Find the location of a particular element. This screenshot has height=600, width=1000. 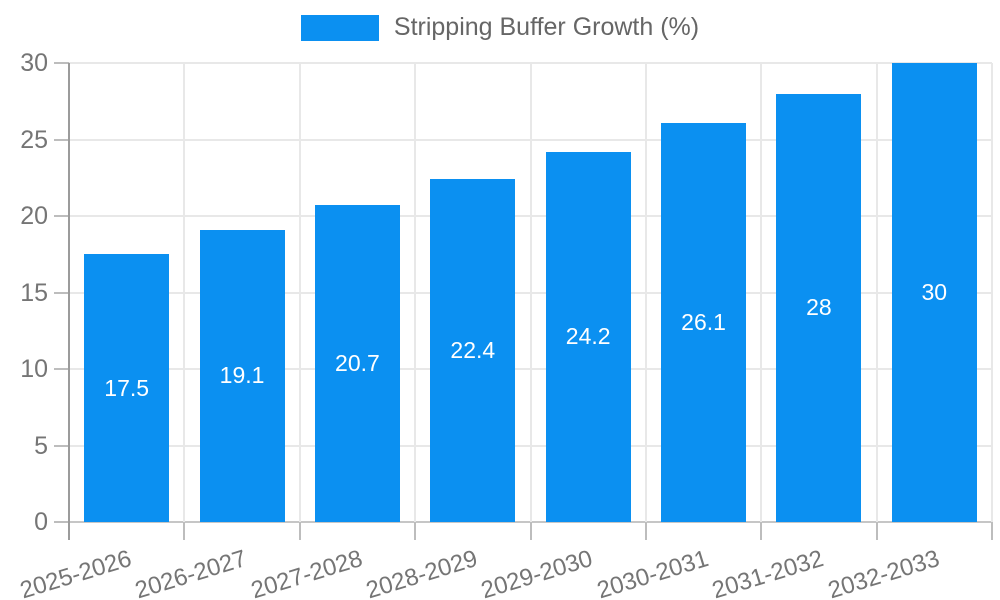

x-tick-label: 2032-2033 is located at coordinates (883, 572).